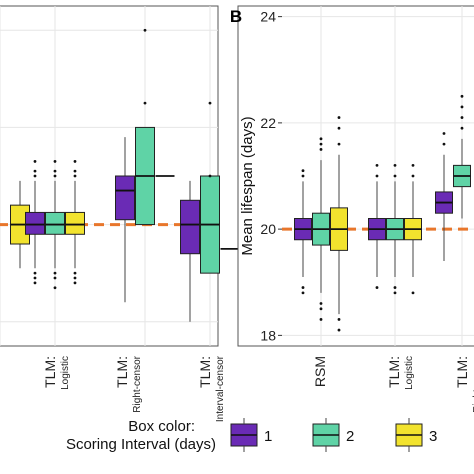 The height and width of the screenshot is (474, 474). What do you see at coordinates (247, 185) in the screenshot?
I see `panel-b-y-axis-label: Mean lifespan (days)` at bounding box center [247, 185].